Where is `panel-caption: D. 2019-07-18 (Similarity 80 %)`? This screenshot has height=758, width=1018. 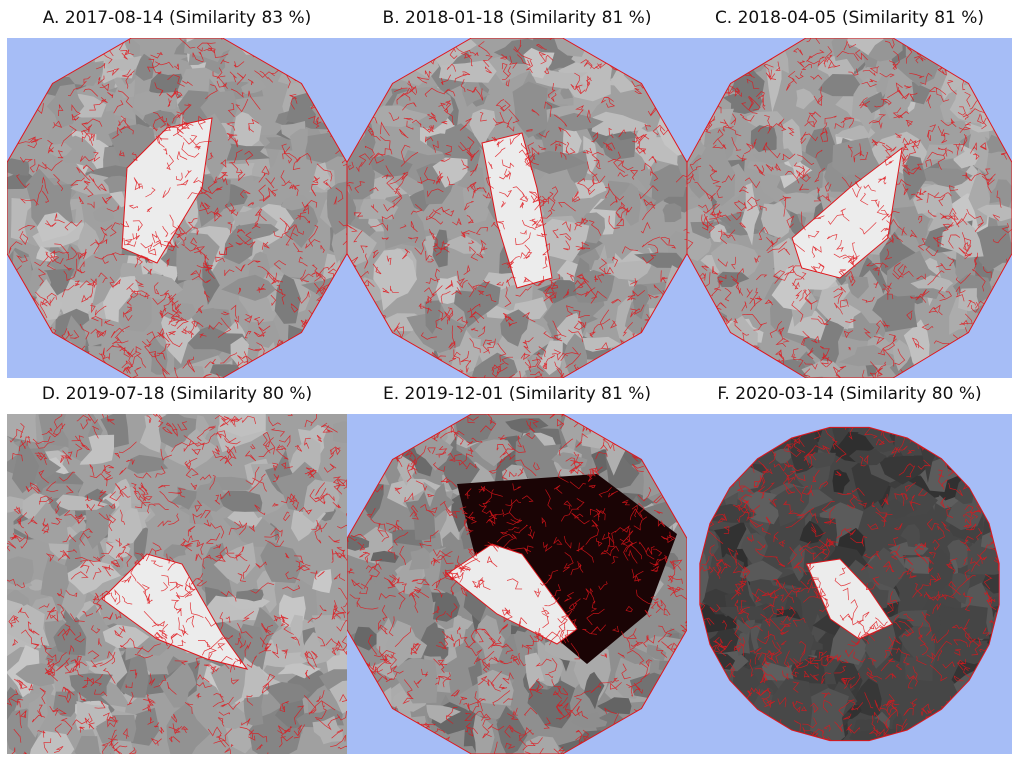 panel-caption: D. 2019-07-18 (Similarity 80 %) is located at coordinates (177, 394).